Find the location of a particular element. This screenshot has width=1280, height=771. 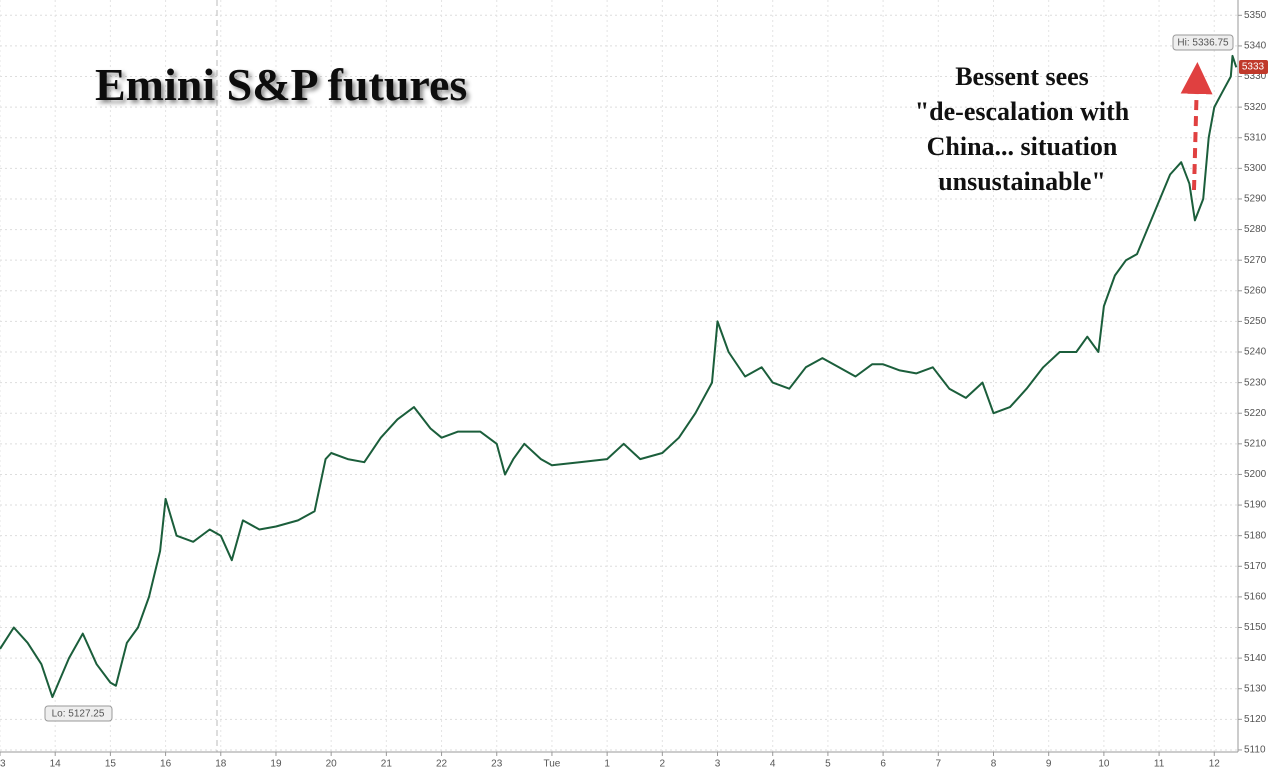

chart-title: Emini S&P futures is located at coordinates (281, 84).